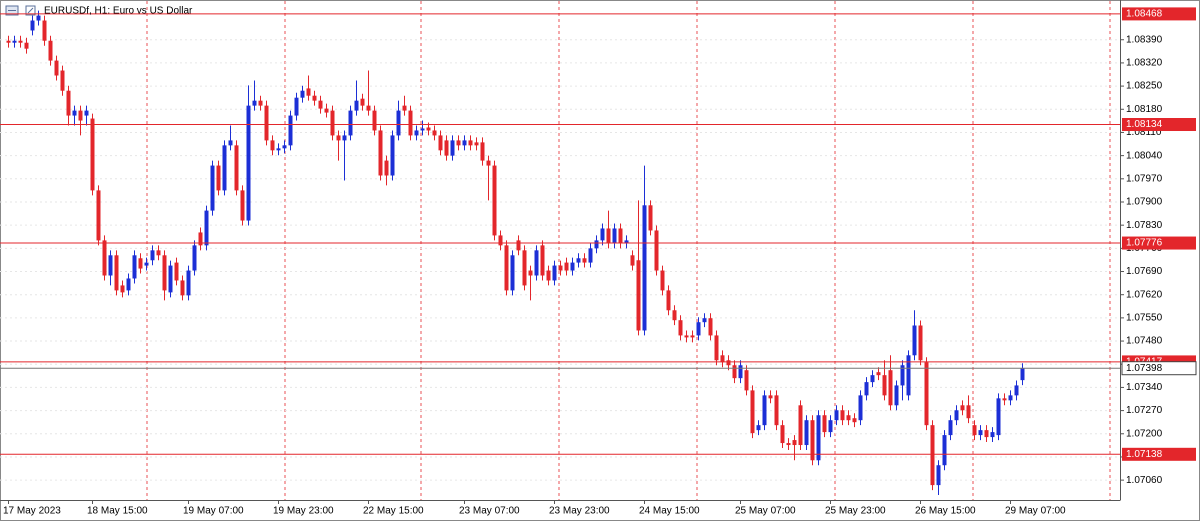 The image size is (1200, 521). Describe the element at coordinates (579, 511) in the screenshot. I see `x-tick-label: 23 May 23:00` at that location.